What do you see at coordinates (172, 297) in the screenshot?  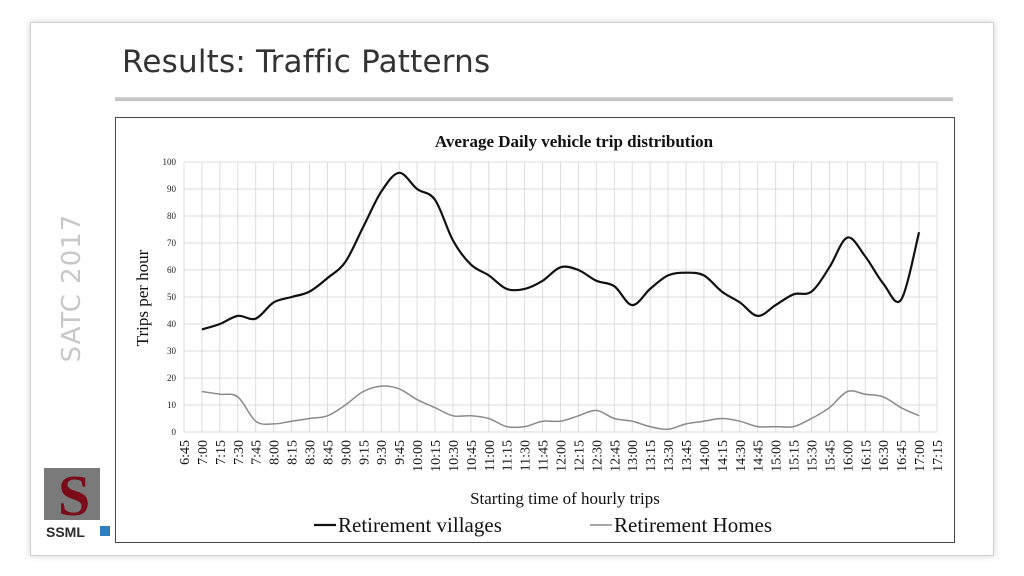 I see `y-tick-label: 50` at bounding box center [172, 297].